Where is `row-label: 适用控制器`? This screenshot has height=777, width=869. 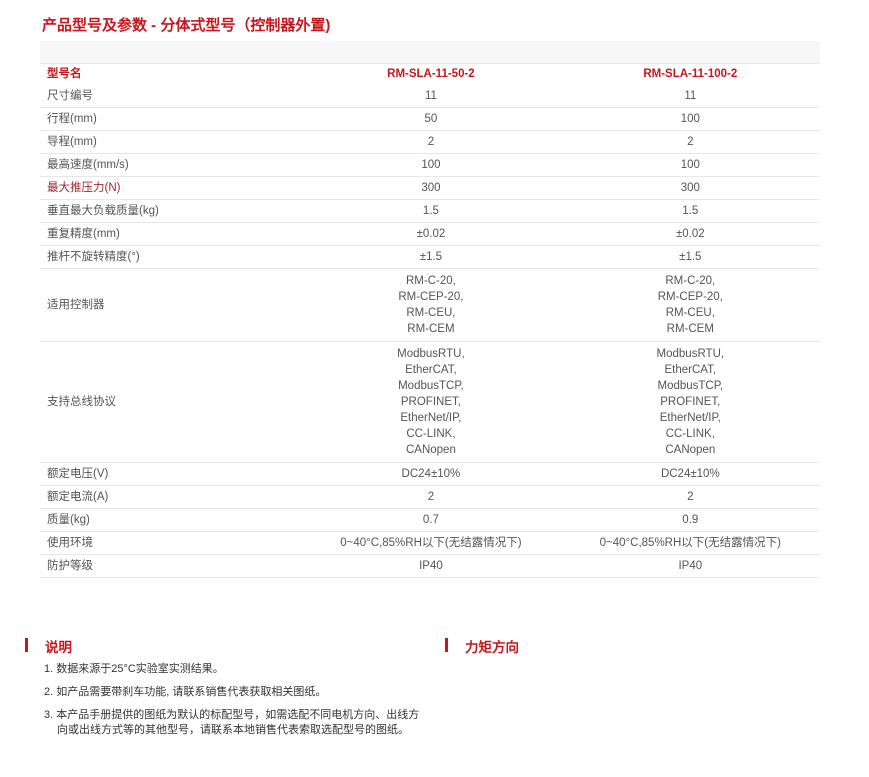
row-label: 适用控制器 is located at coordinates (171, 305).